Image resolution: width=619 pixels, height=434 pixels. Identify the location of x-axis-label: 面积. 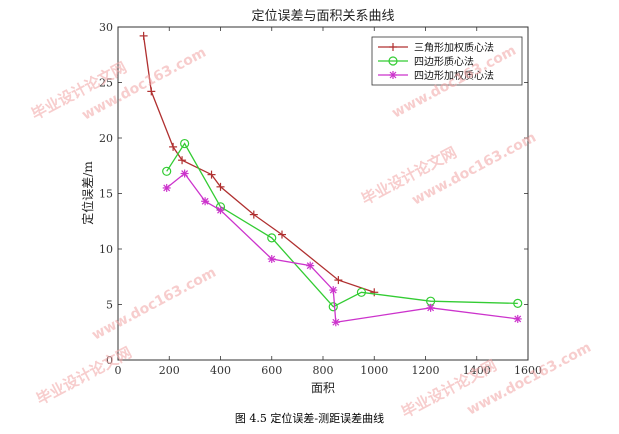
(323, 388).